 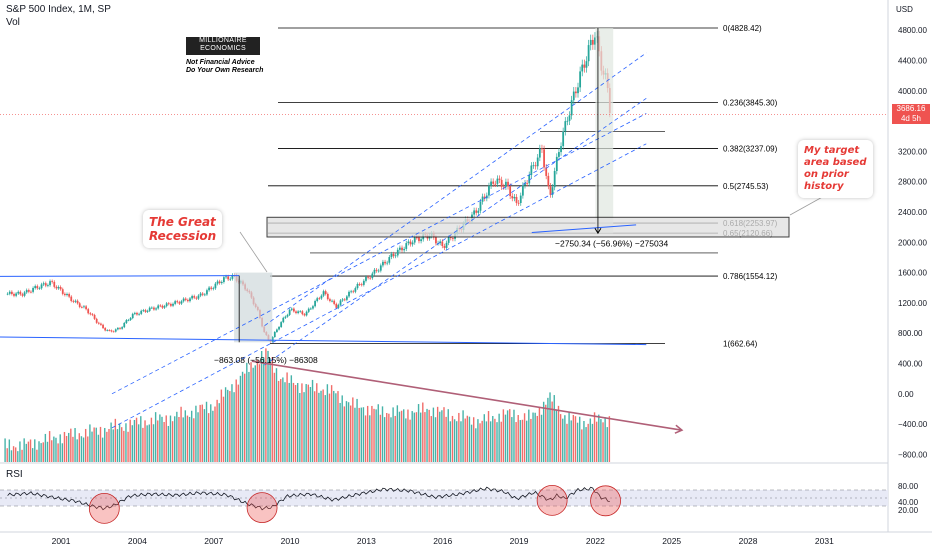 I want to click on price-axis-tick-label: 800.00, so click(x=910, y=333).